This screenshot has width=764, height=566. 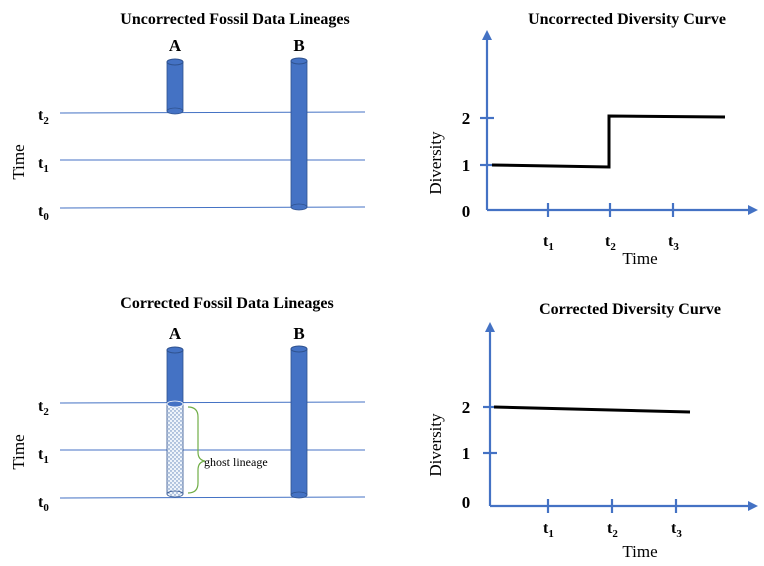 I want to click on panel-title: Corrected Diversity Curve, so click(x=630, y=309).